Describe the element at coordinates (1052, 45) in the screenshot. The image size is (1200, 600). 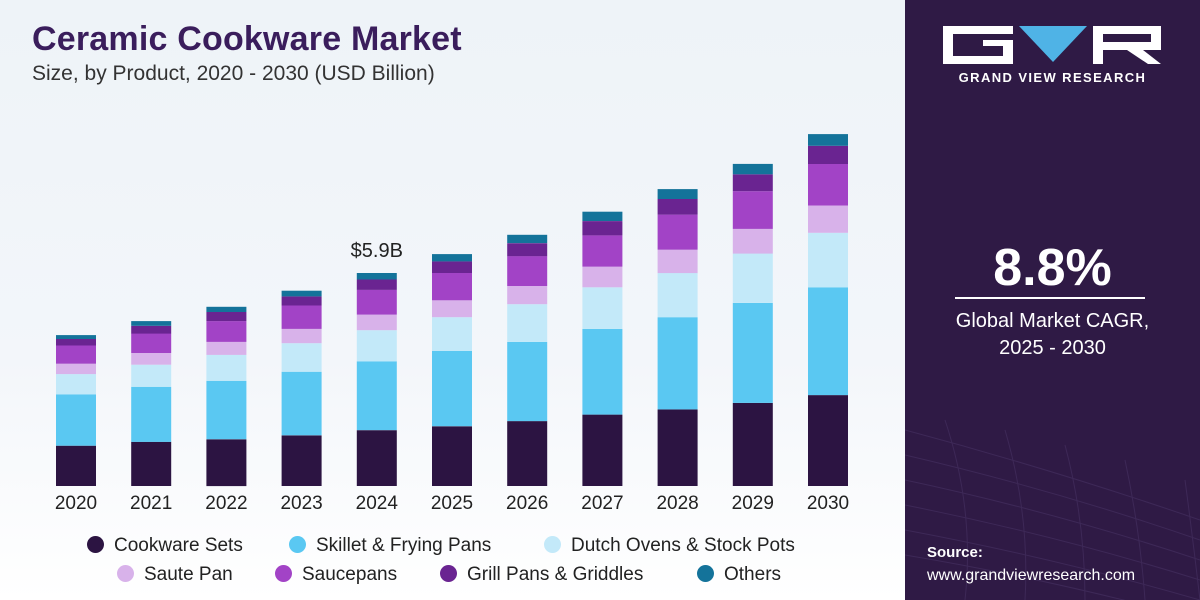
I see `gvr-logo-icon` at that location.